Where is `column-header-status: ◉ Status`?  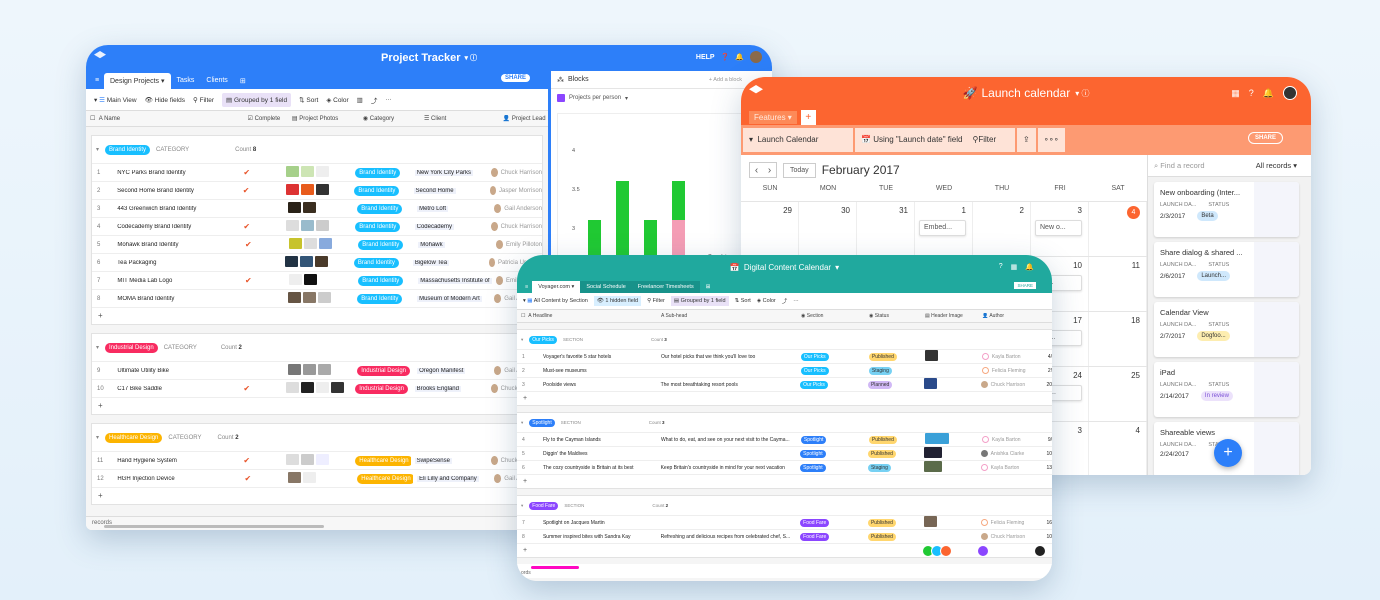 column-header-status: ◉ Status is located at coordinates (879, 316).